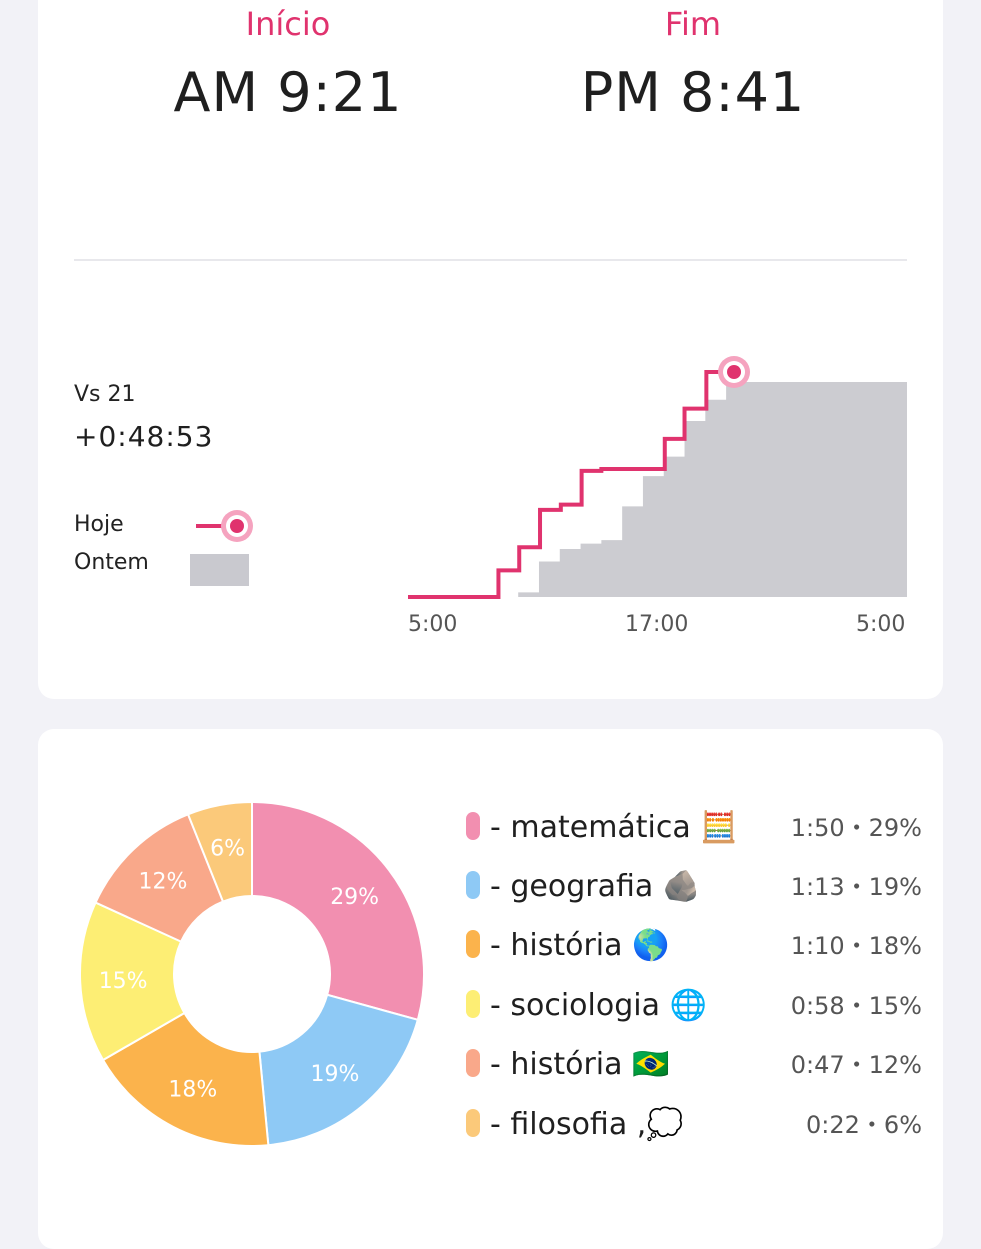 The image size is (981, 1249). Describe the element at coordinates (580, 1064) in the screenshot. I see `subject-name: - história 🇧🇷` at that location.